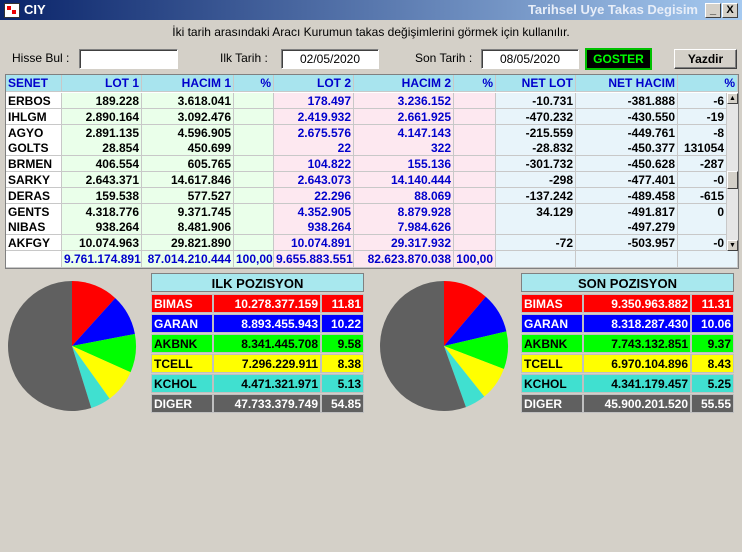 The height and width of the screenshot is (552, 742). I want to click on cell-nethacim: -450.377, so click(627, 148).